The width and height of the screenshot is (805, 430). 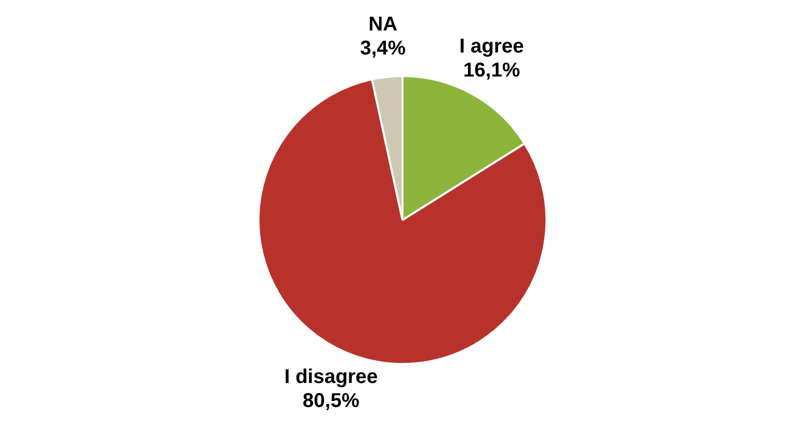 What do you see at coordinates (331, 377) in the screenshot?
I see `slice-label: I disagree` at bounding box center [331, 377].